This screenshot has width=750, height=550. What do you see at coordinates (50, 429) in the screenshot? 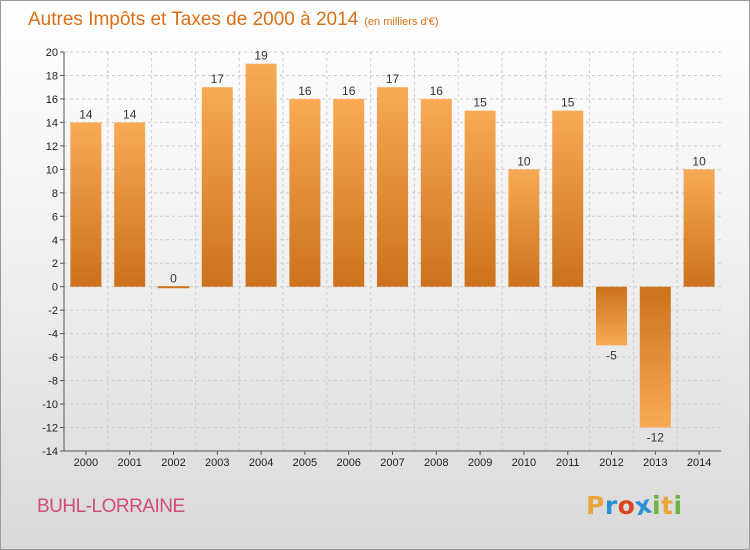
I see `y-tick-label: -12` at bounding box center [50, 429].